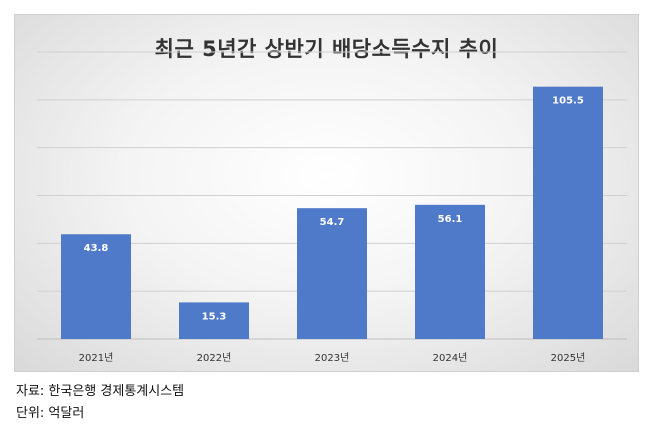 Image resolution: width=658 pixels, height=439 pixels. Describe the element at coordinates (214, 358) in the screenshot. I see `x-tick-label-2: 2022년` at that location.